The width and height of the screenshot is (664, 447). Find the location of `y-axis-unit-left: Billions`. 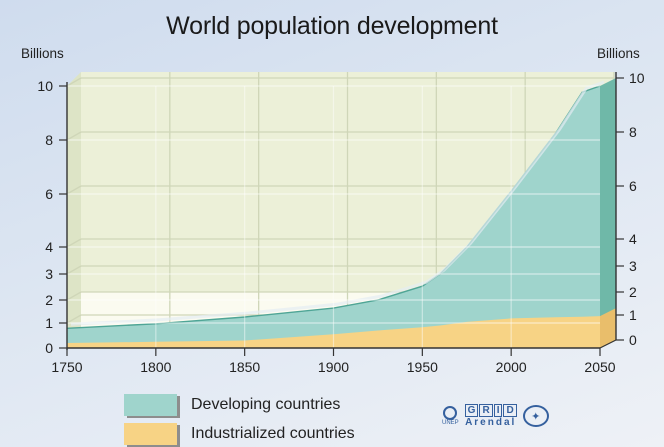

y-axis-unit-left: Billions is located at coordinates (42, 53).